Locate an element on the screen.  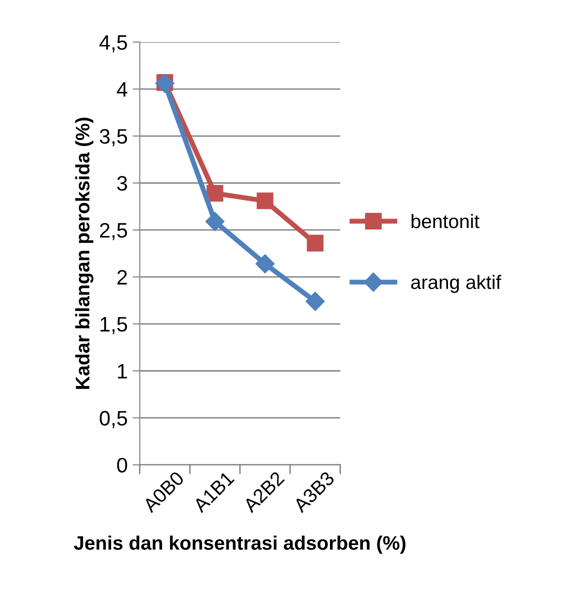
y-tick-label: 0,5 is located at coordinates (114, 419).